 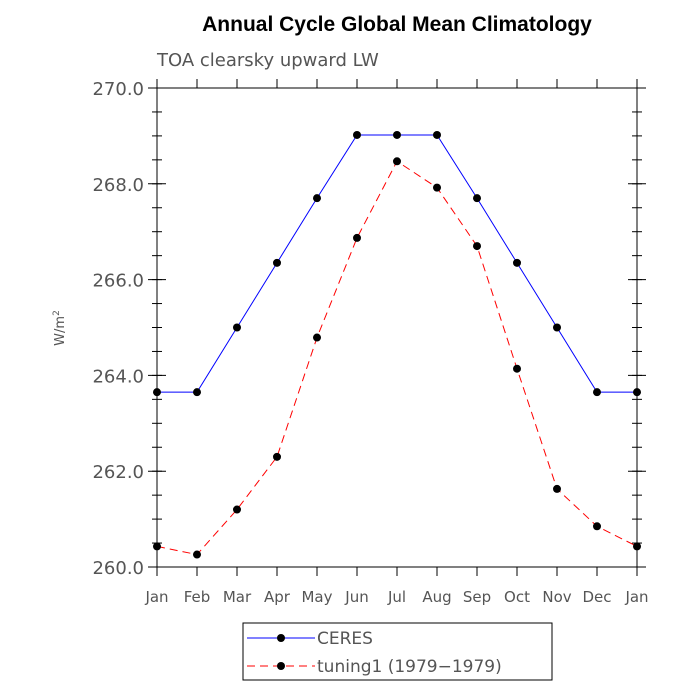 I want to click on legend-label: tuning1 (1979−1979), so click(x=409, y=667).